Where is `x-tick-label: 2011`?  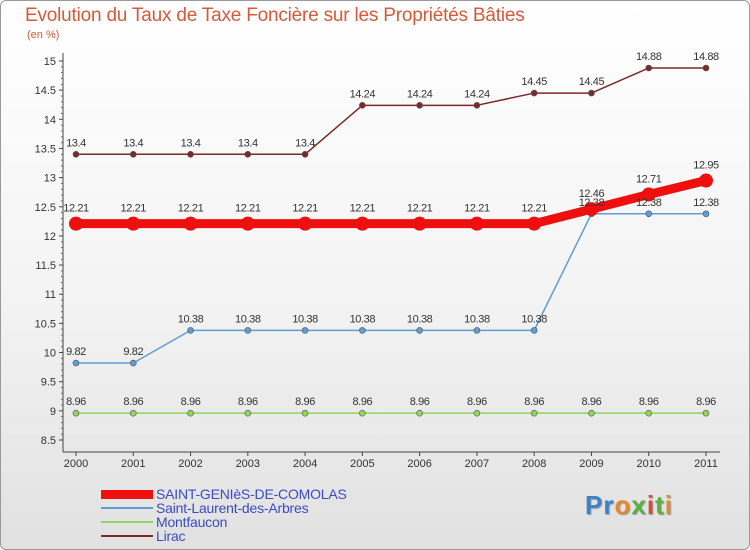
x-tick-label: 2011 is located at coordinates (706, 464).